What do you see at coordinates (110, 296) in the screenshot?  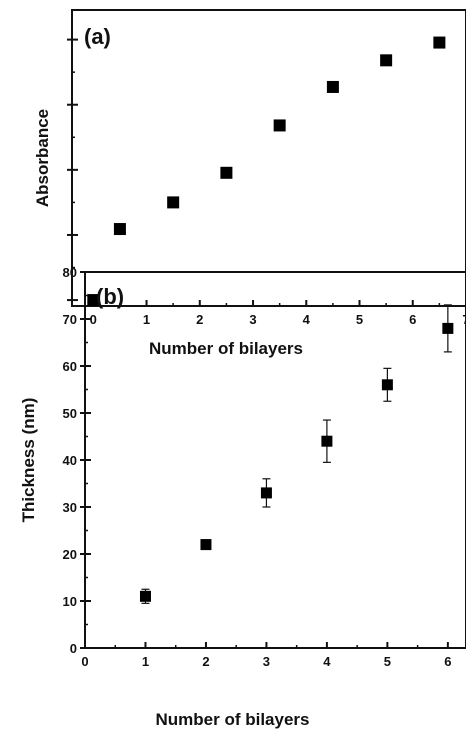 I see `panel-label: (b)` at bounding box center [110, 296].